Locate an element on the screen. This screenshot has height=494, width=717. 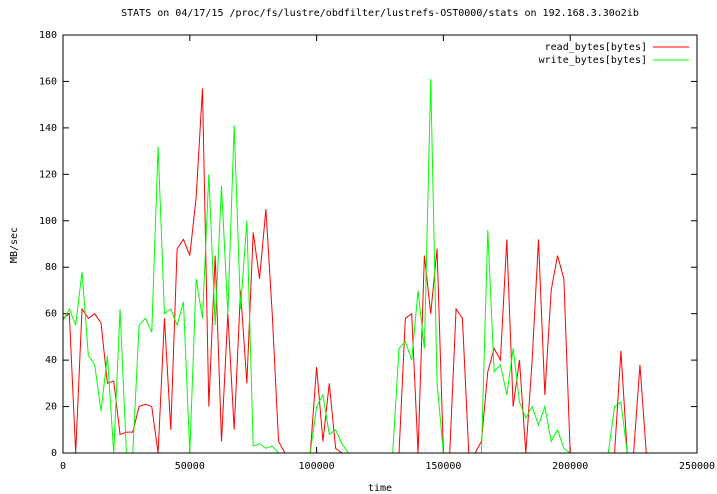
y-tick-label: 60 is located at coordinates (51, 314).